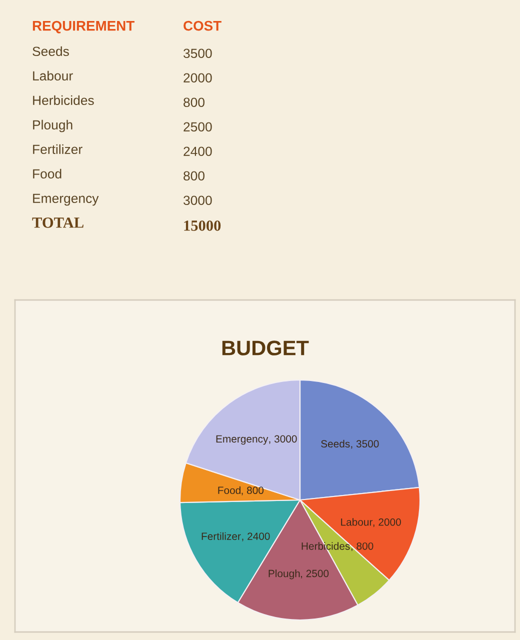  What do you see at coordinates (256, 537) in the screenshot?
I see `data-label: , 2400` at bounding box center [256, 537].